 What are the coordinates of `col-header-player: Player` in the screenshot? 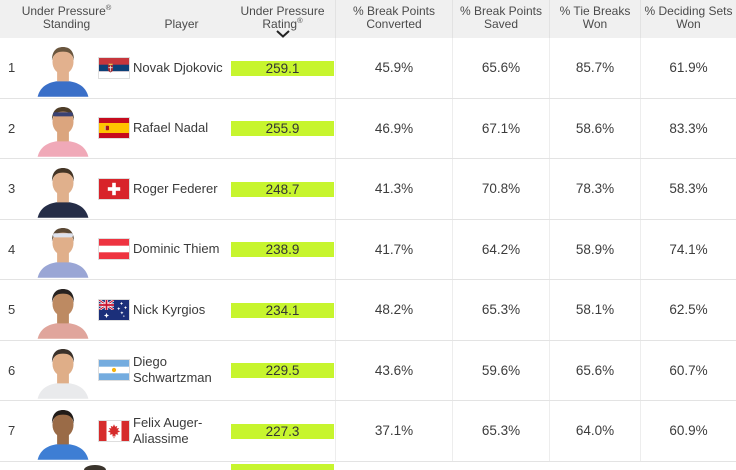 It's located at (181, 19).